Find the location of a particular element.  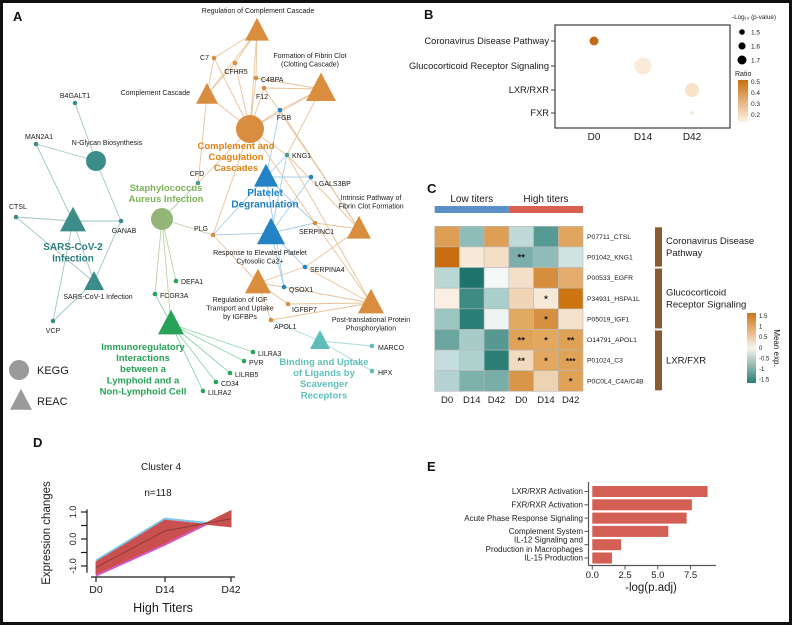

network-edge-nglycan-MAN2A1 is located at coordinates (66, 152).